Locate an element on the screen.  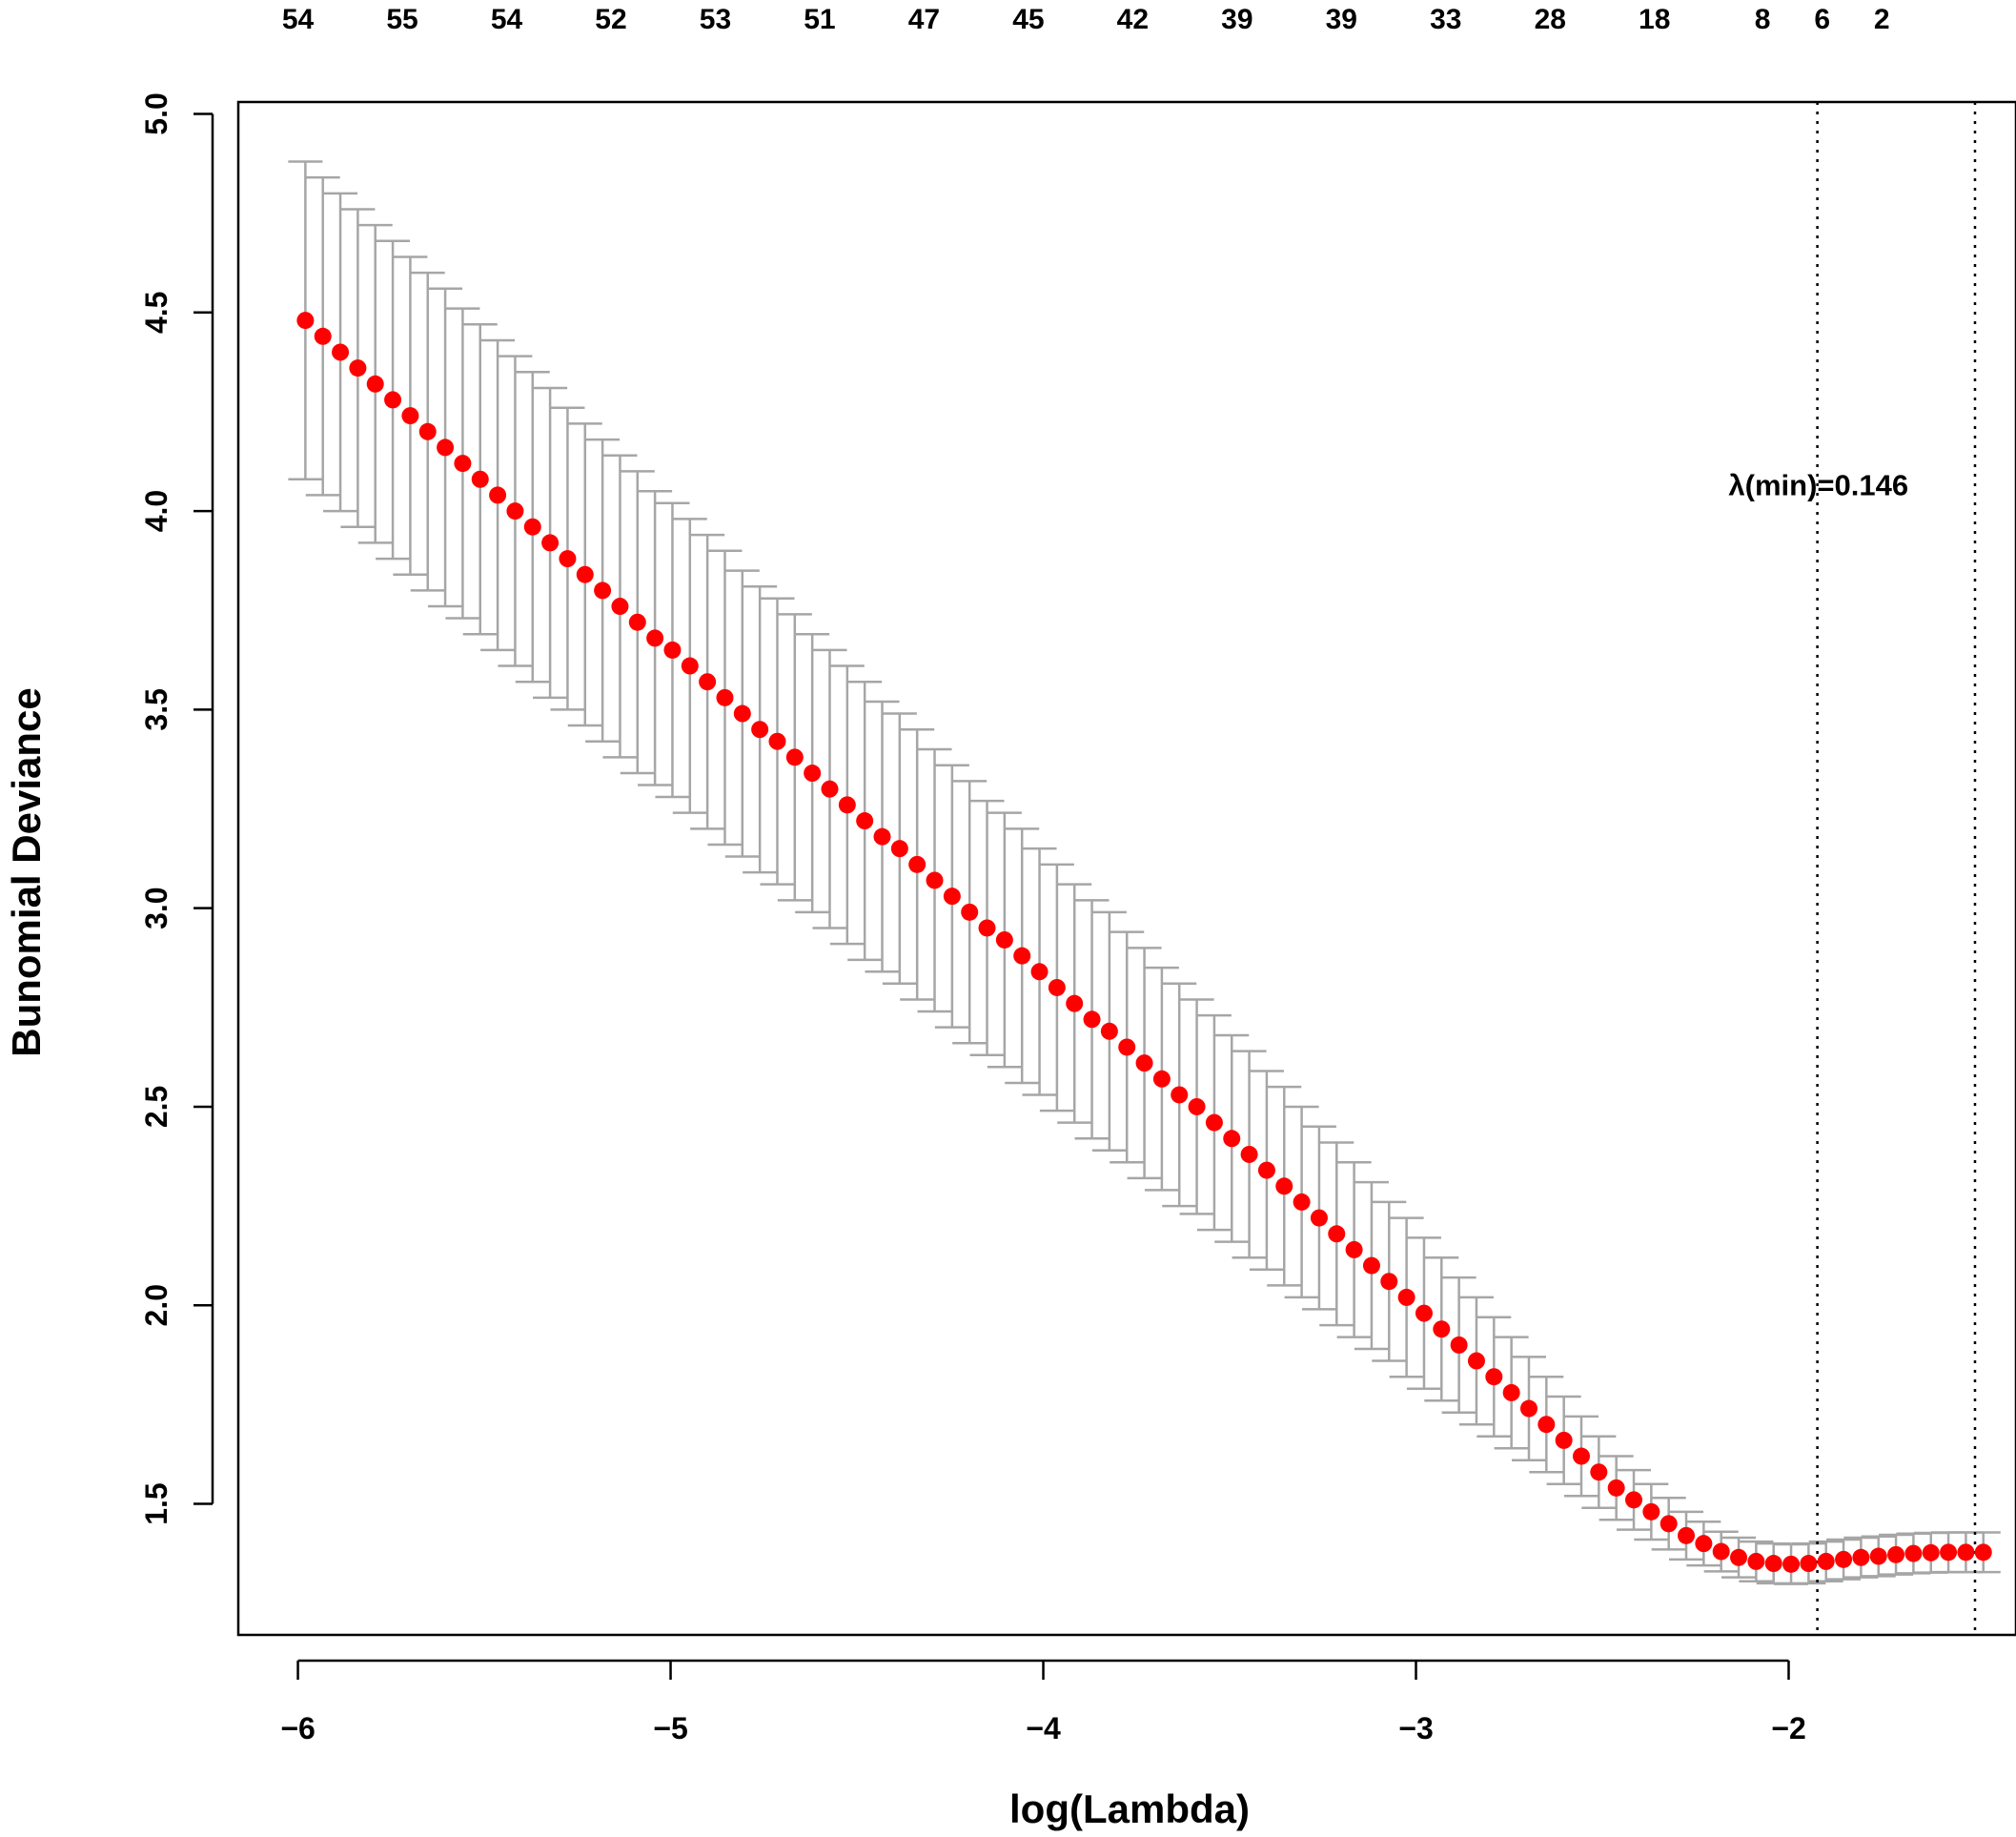
top-axis-label: 51 is located at coordinates (819, 19).